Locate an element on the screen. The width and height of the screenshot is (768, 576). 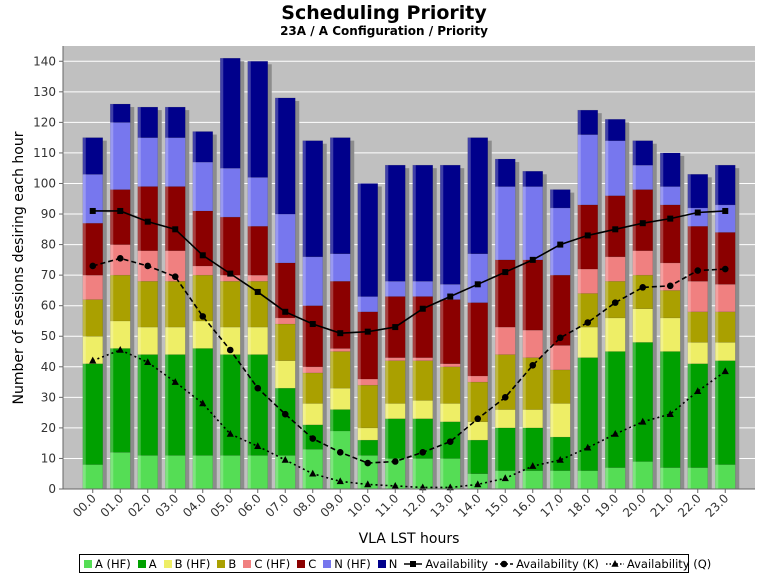
y-tick-label: 130 is located at coordinates (44, 92).